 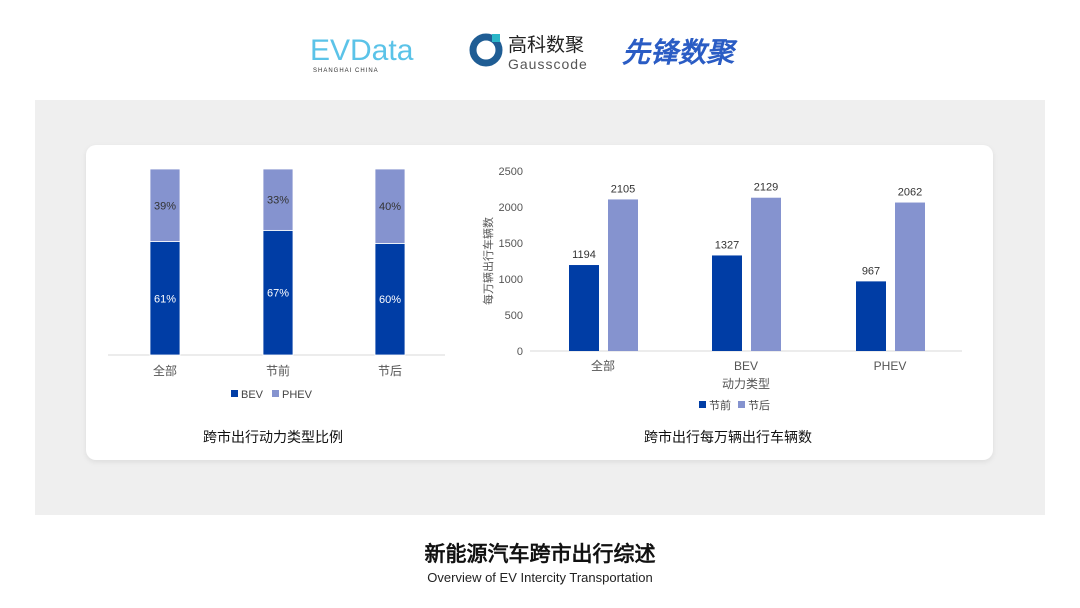 What do you see at coordinates (511, 244) in the screenshot?
I see `y-tick-label: 1500` at bounding box center [511, 244].